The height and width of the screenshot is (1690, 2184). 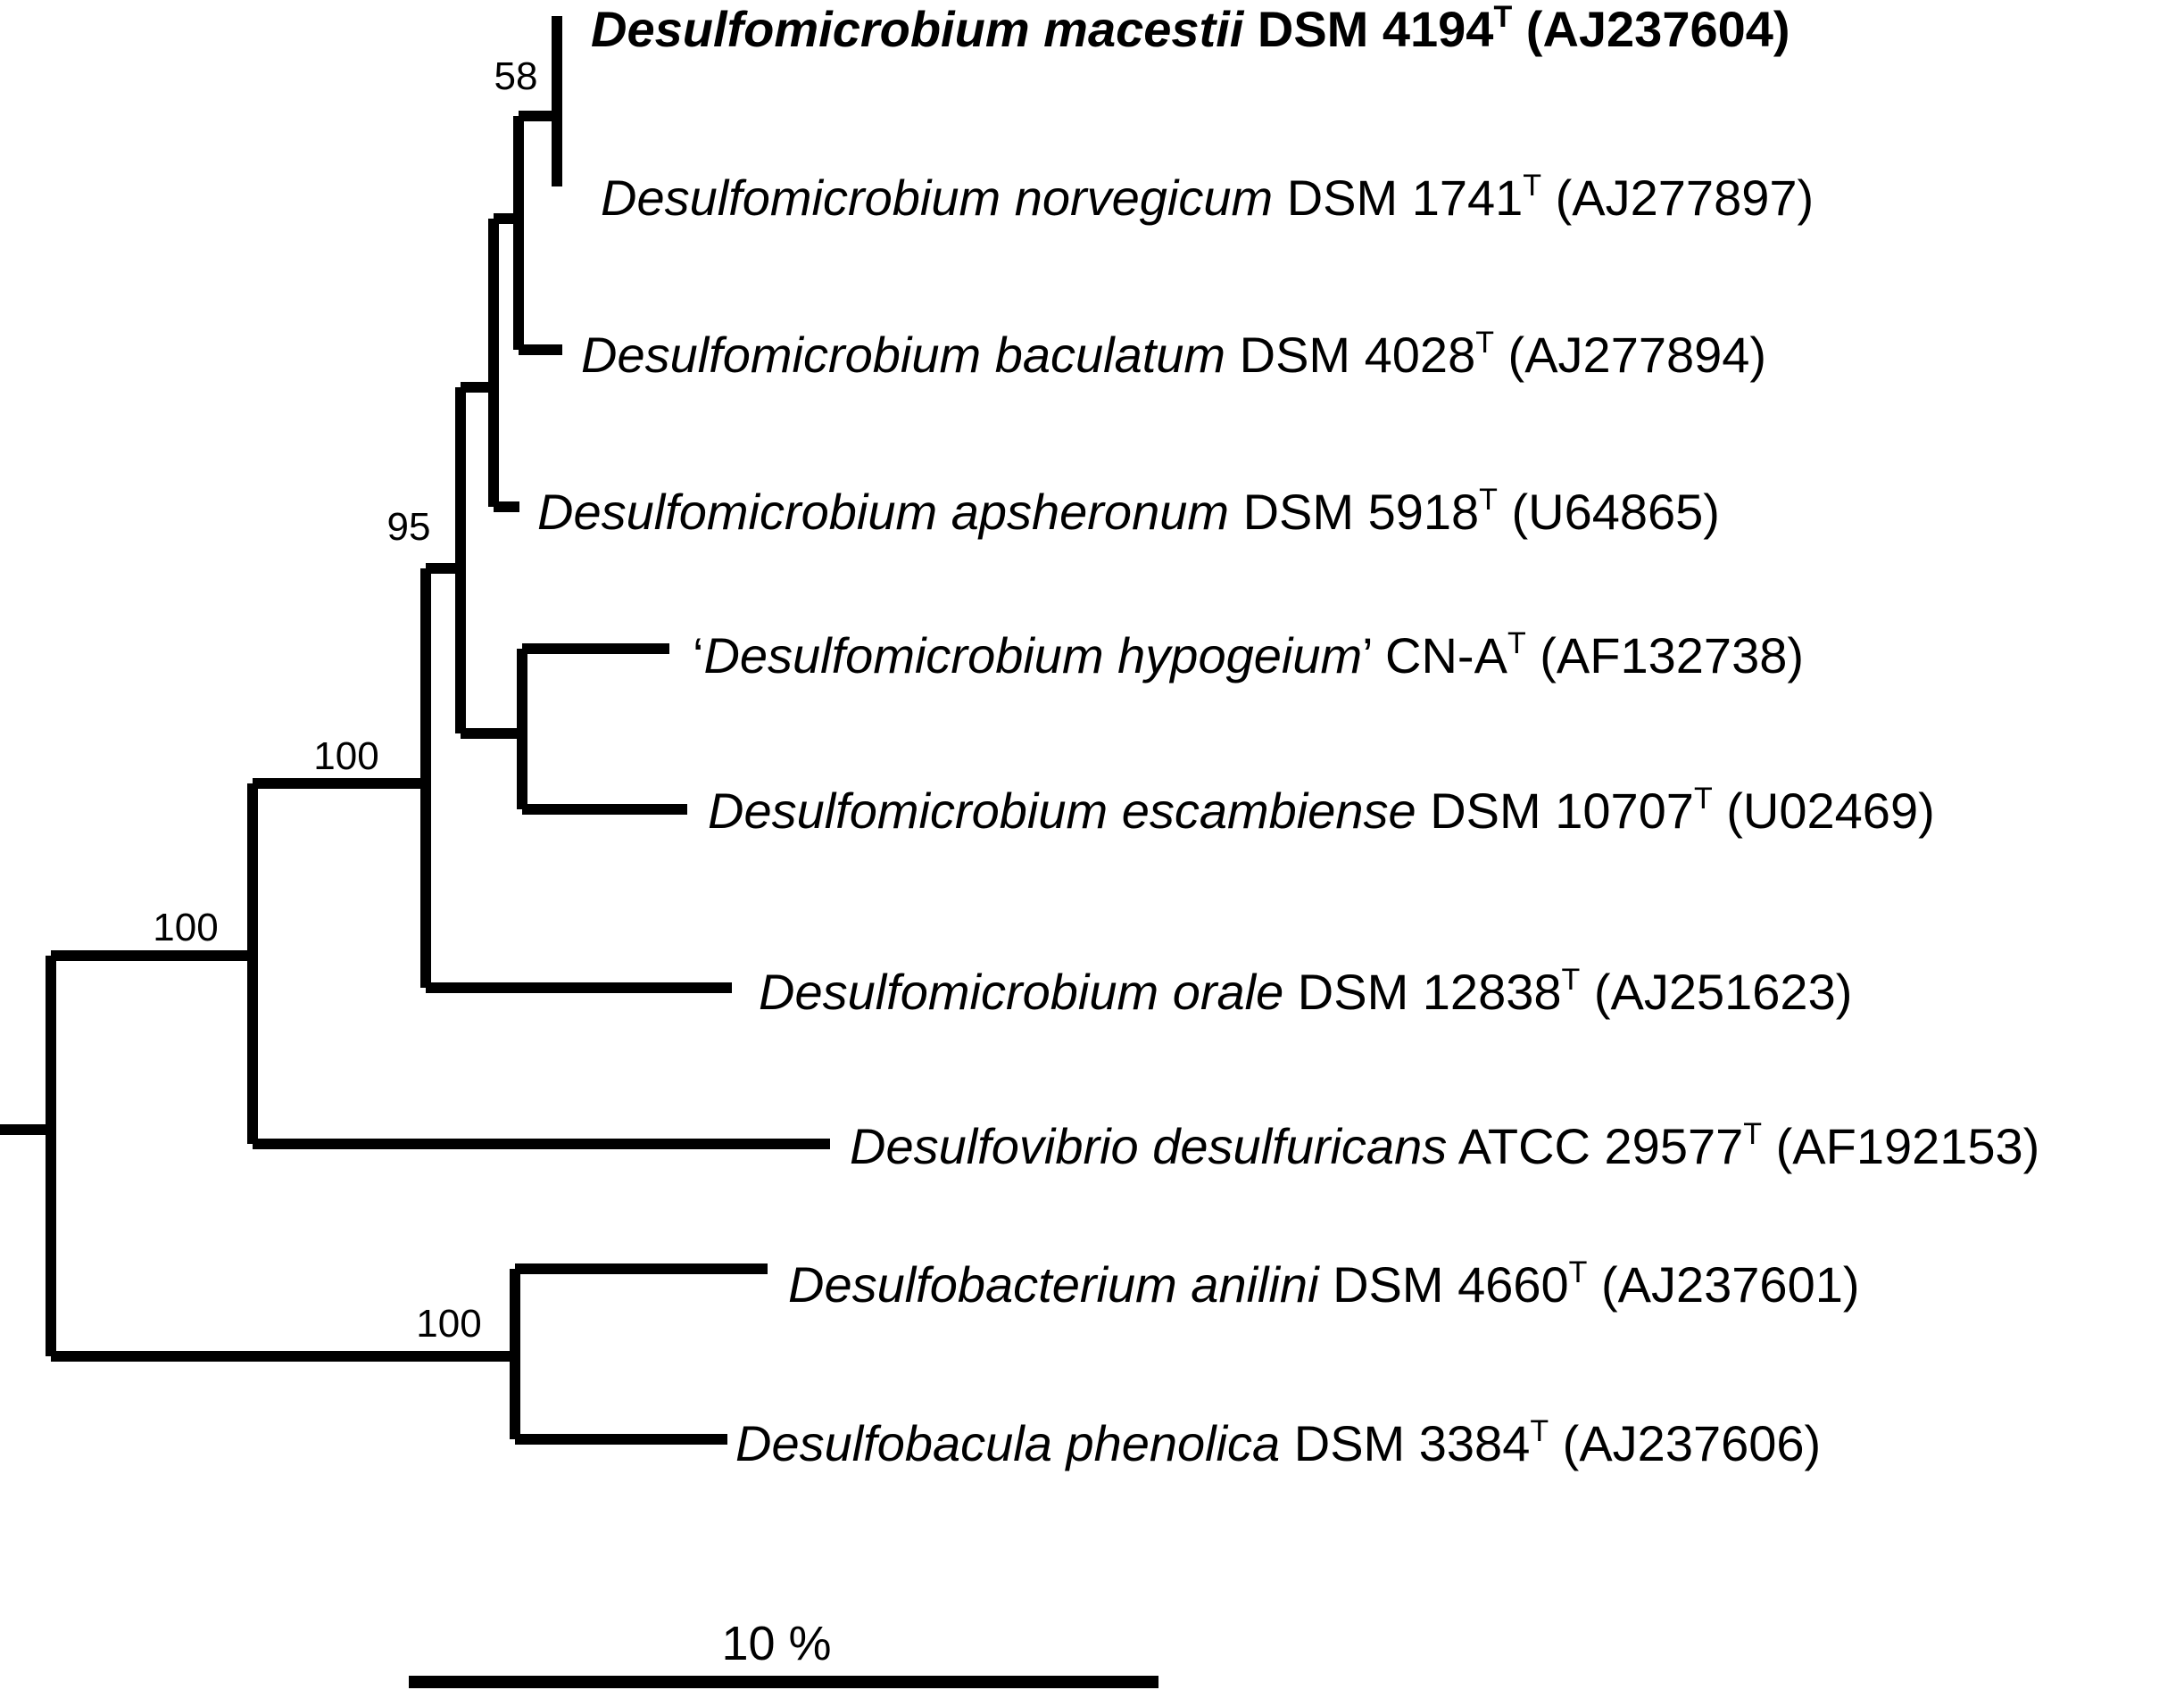 What do you see at coordinates (185, 928) in the screenshot?
I see `bootstrap-100-ingroup: 100` at bounding box center [185, 928].